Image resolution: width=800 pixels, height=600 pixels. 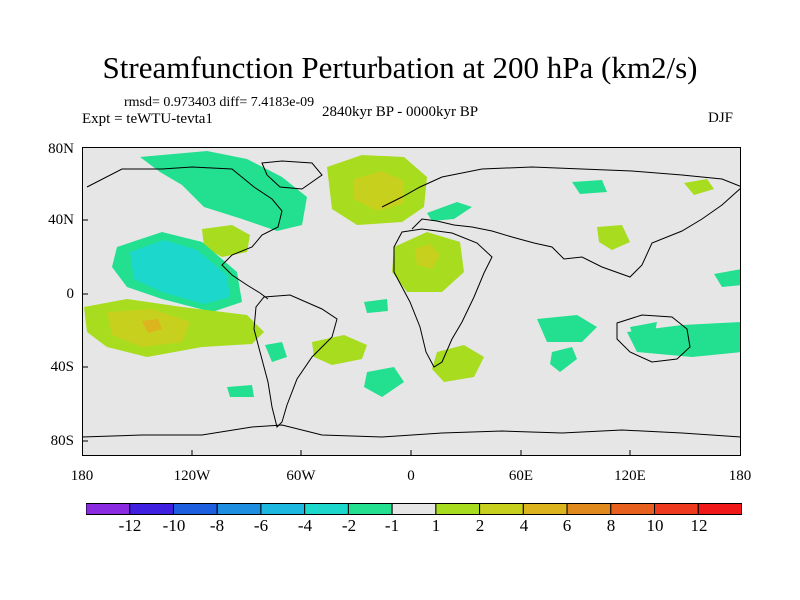 What do you see at coordinates (180, 272) in the screenshot?
I see `contour-pacific-low-inner` at bounding box center [180, 272].